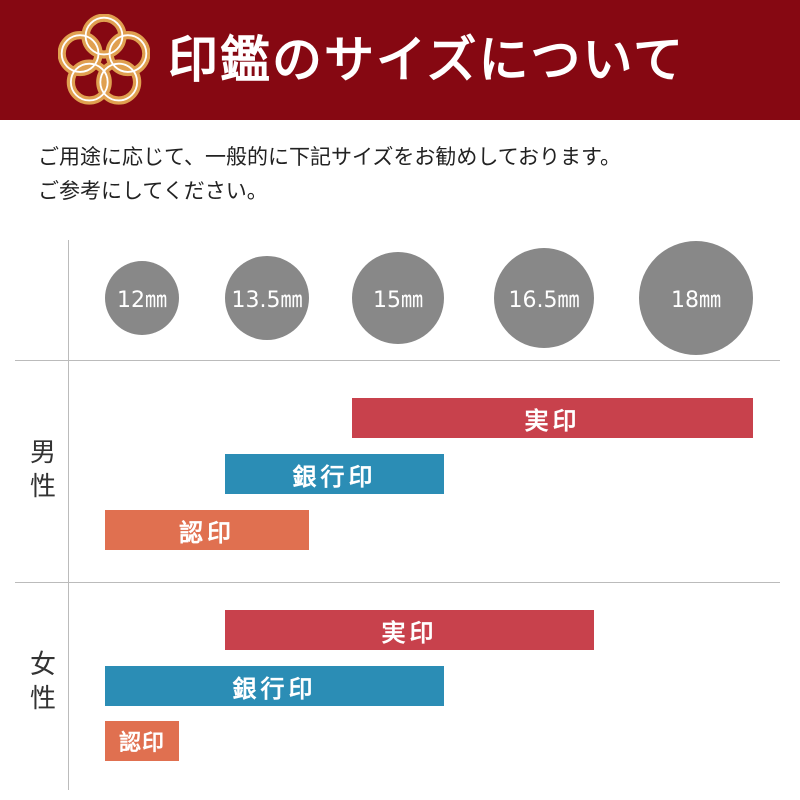  Describe the element at coordinates (42, 470) in the screenshot. I see `group-label-male: 男性` at that location.